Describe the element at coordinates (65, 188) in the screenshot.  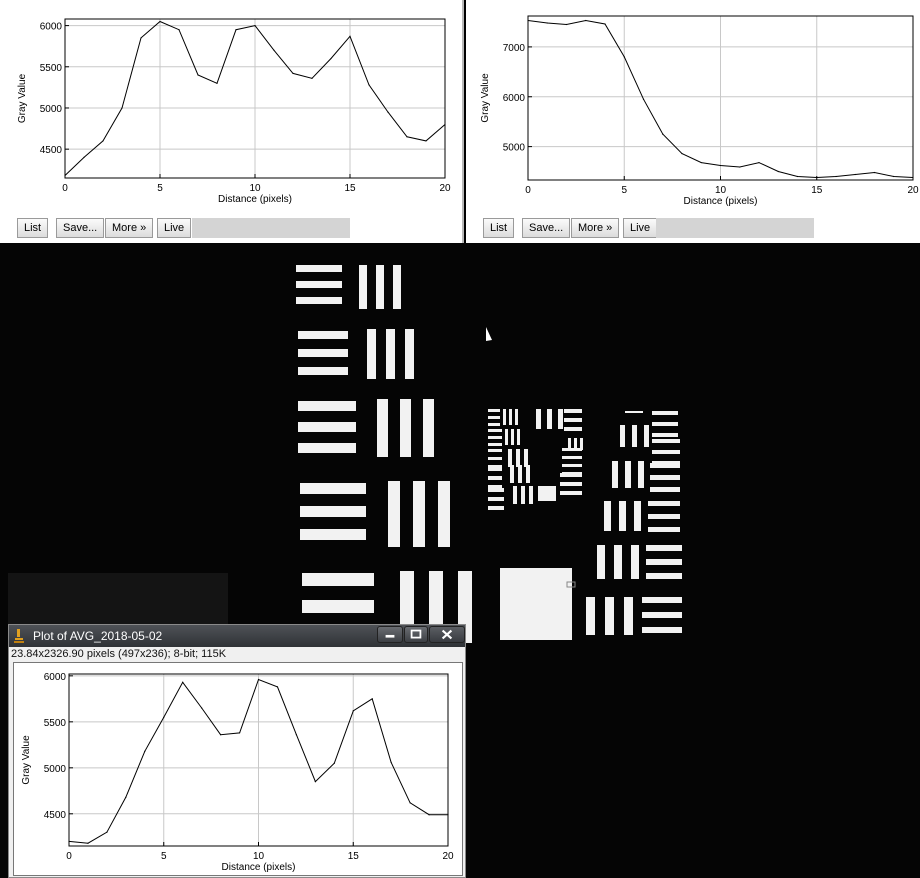
I see `x-tick-label: 0` at that location.